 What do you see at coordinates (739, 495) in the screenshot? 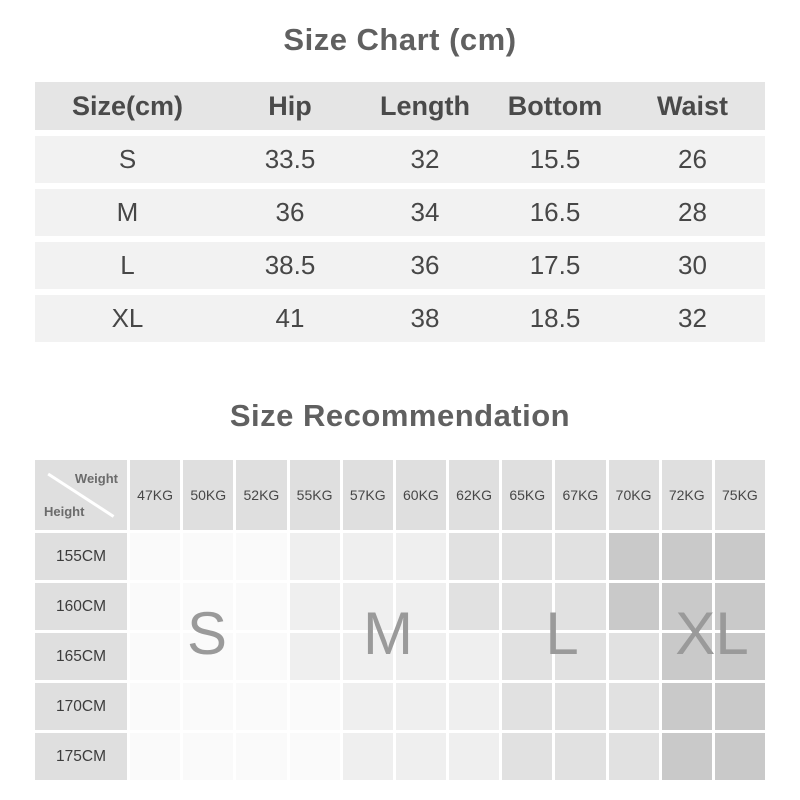
I see `weight-header-cell: 75KG` at bounding box center [739, 495].